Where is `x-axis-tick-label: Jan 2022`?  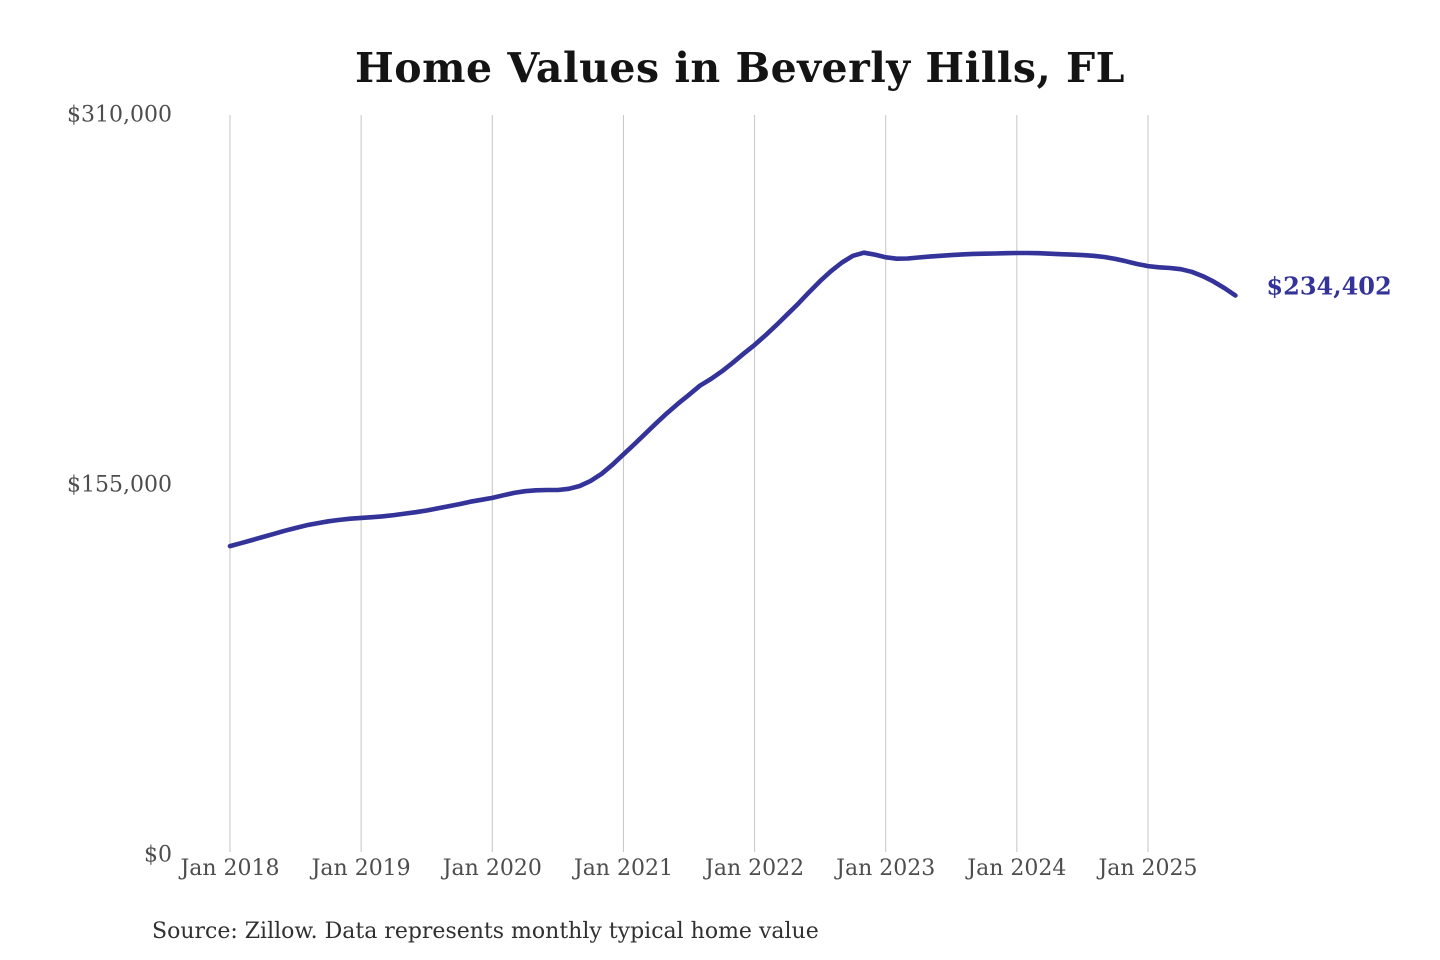
x-axis-tick-label: Jan 2022 is located at coordinates (755, 868).